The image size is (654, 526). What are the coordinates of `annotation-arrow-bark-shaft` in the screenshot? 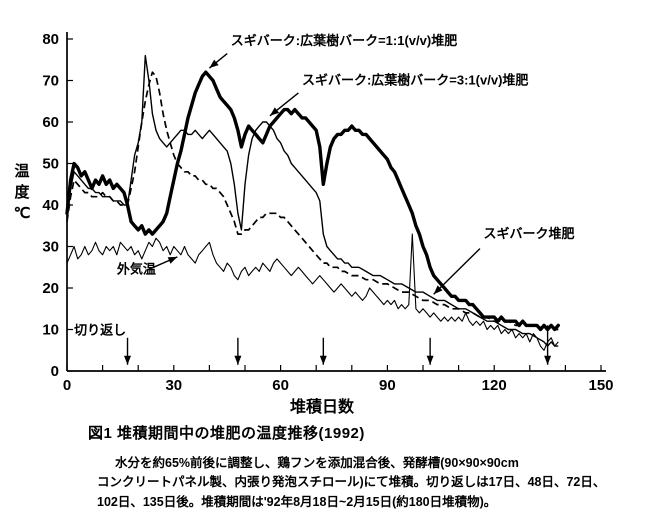 It's located at (457, 271).